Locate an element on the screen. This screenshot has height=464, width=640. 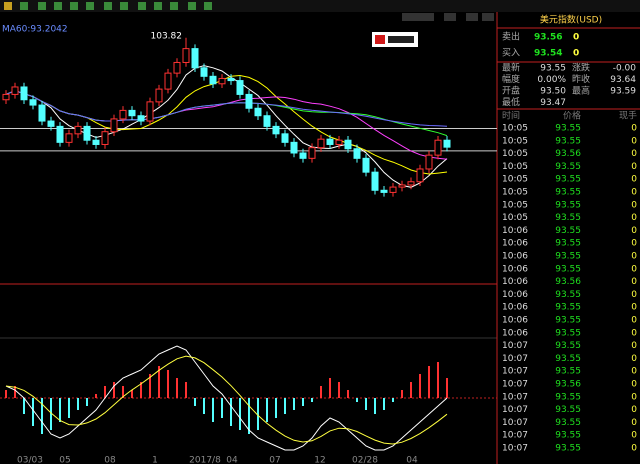
buy-label: 买入 is located at coordinates (511, 53).